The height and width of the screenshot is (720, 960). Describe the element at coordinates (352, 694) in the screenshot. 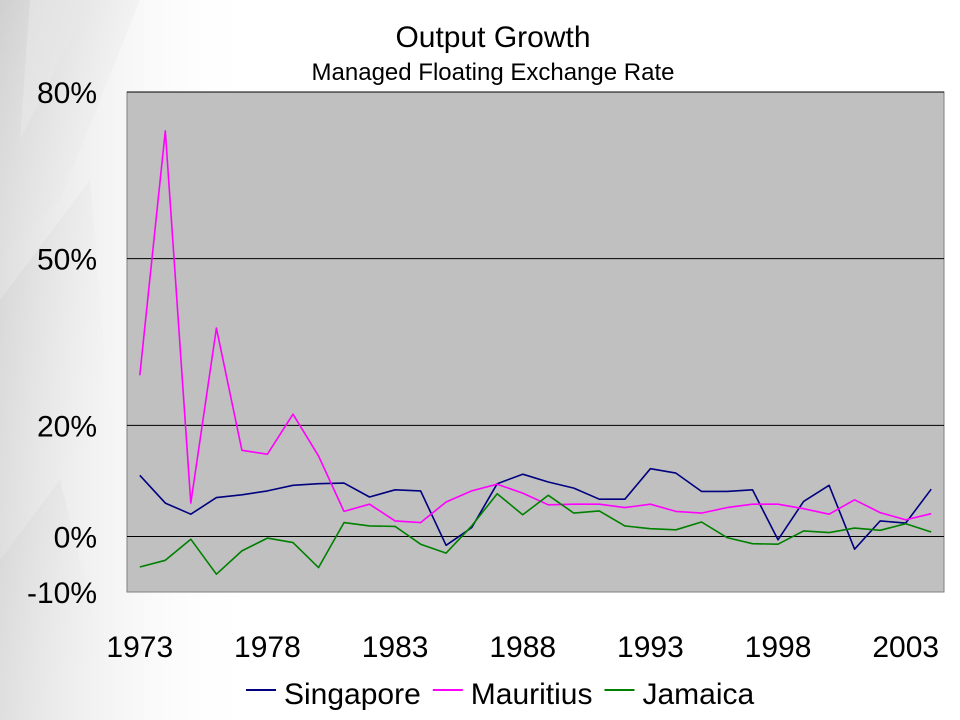

I see `legend-label-singapore: Singapore` at that location.